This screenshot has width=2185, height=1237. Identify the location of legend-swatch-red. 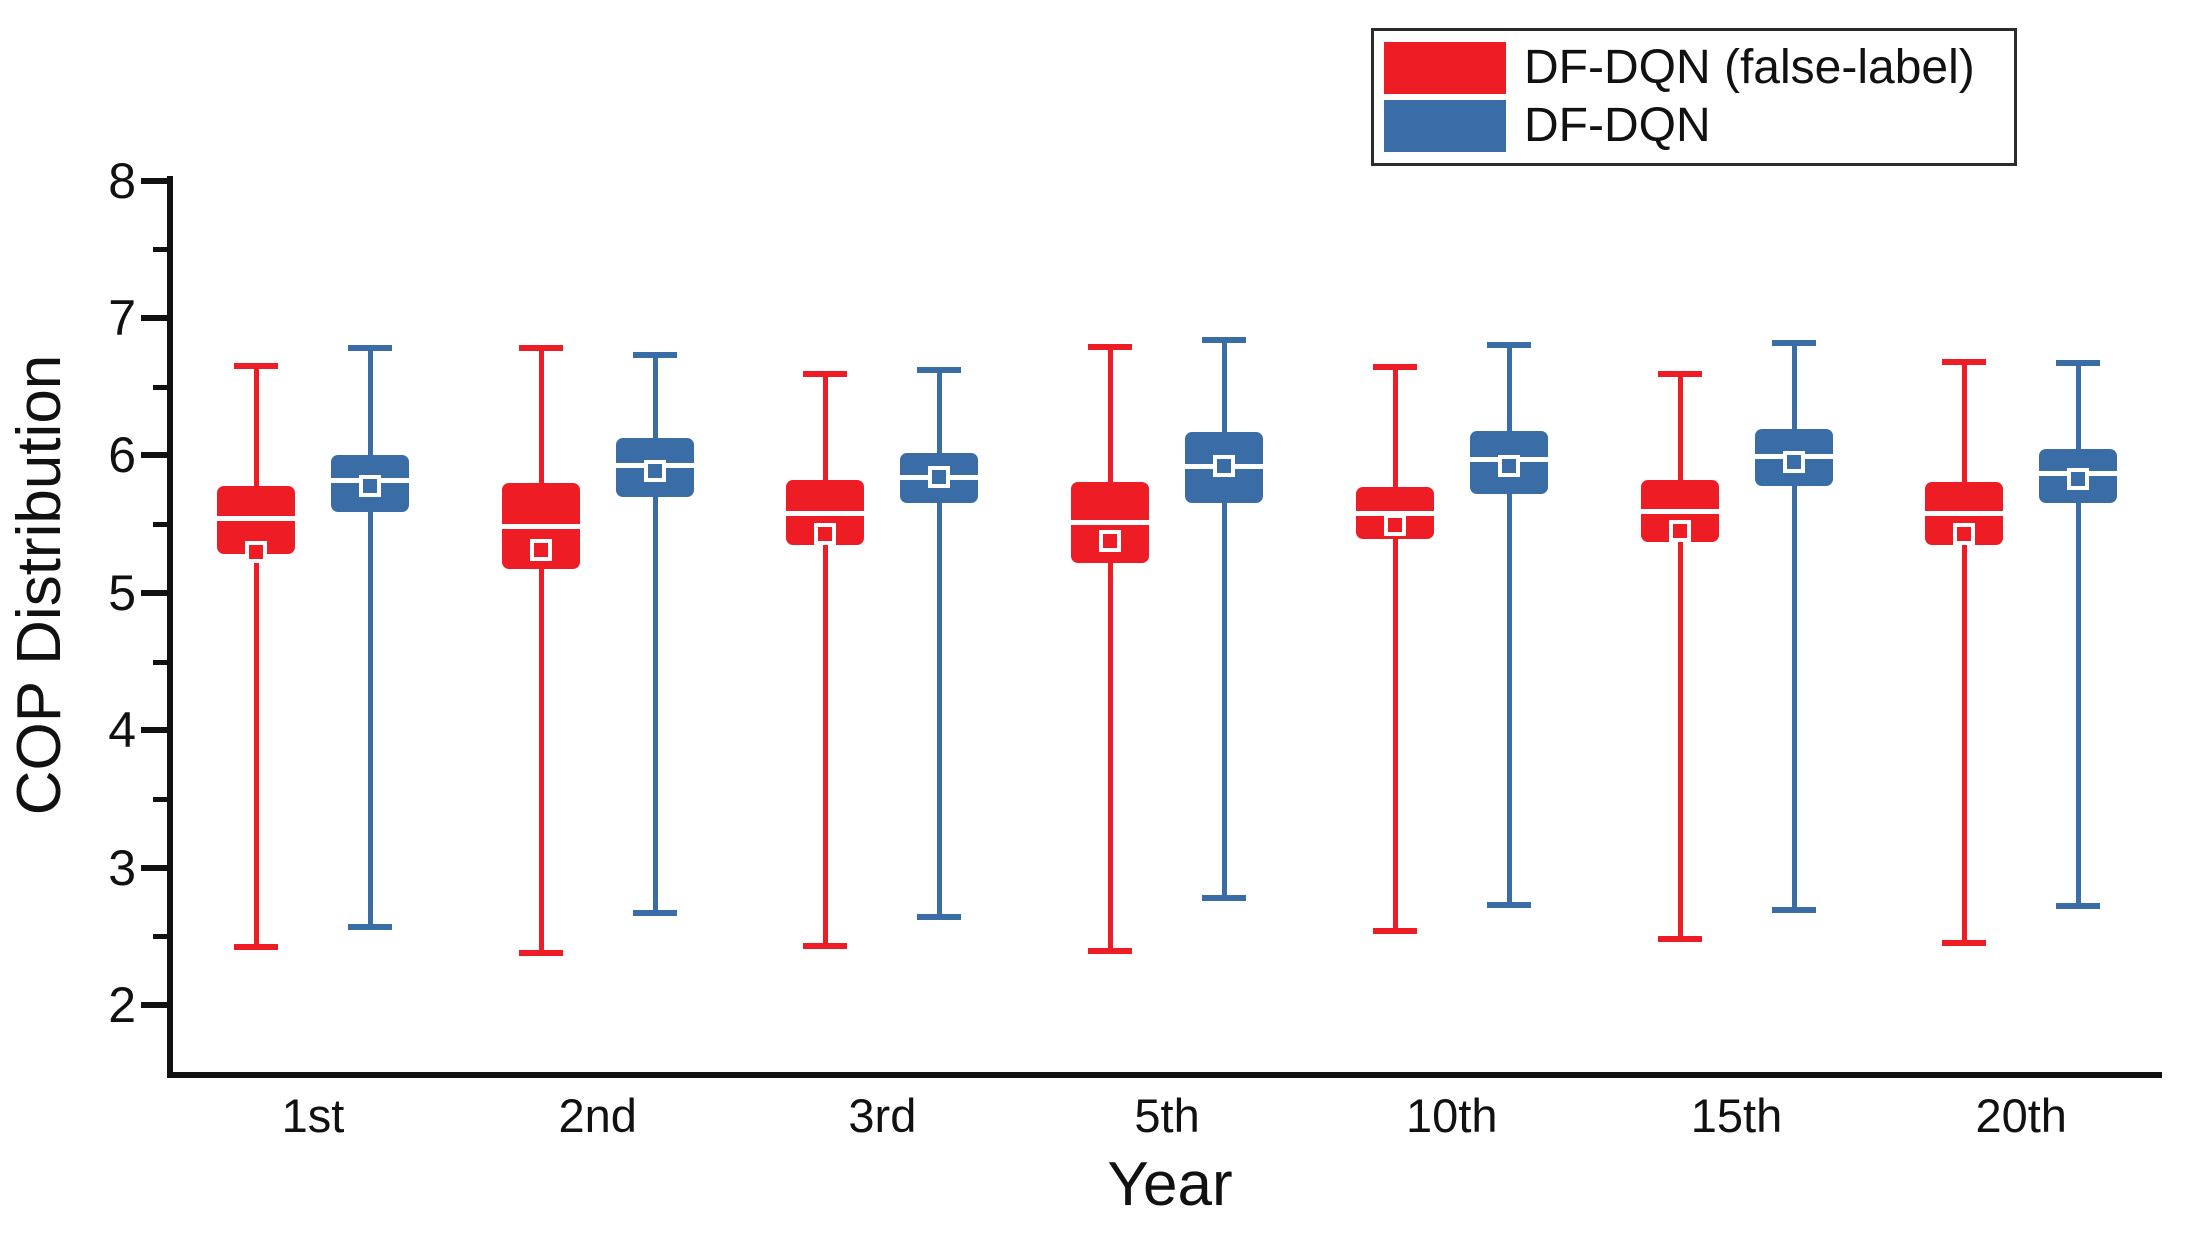
(1445, 67).